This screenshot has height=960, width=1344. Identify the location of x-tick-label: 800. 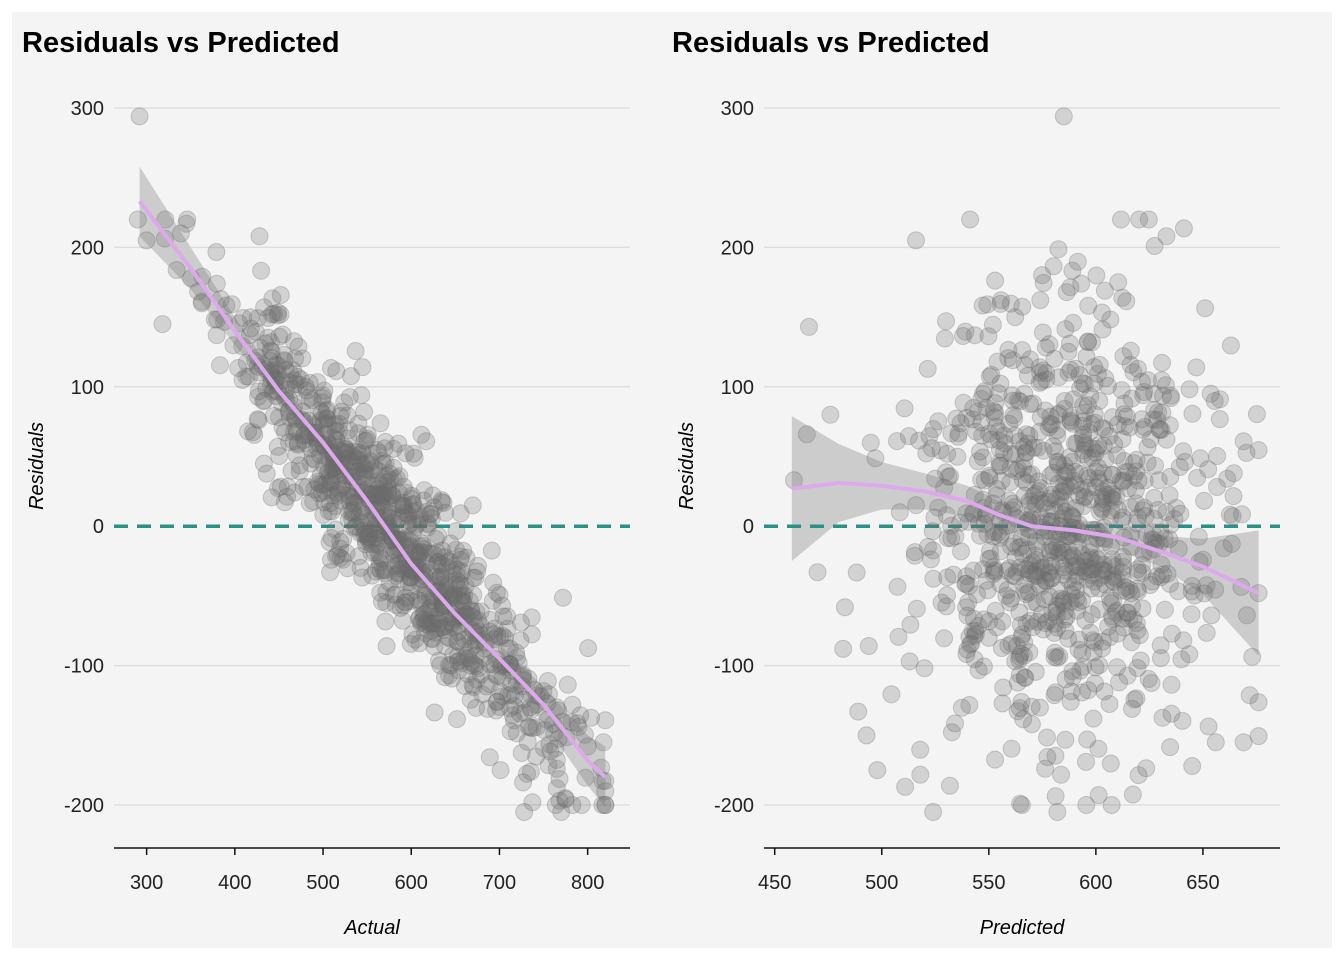
(587, 883).